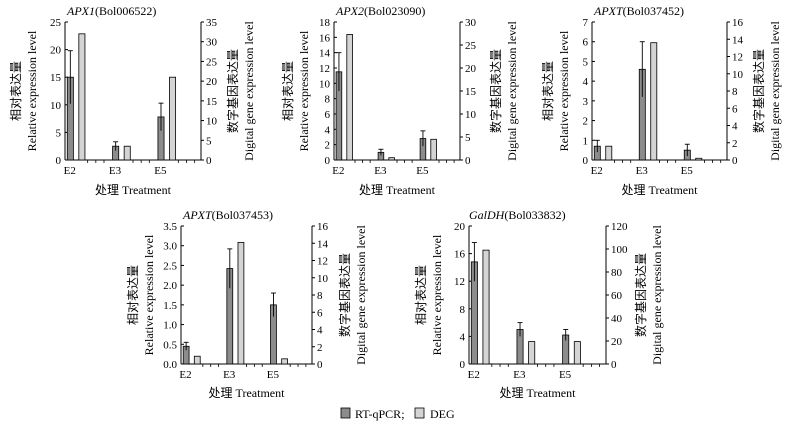 This screenshot has width=801, height=431. I want to click on left-tick-label: 3.0, so click(170, 247).